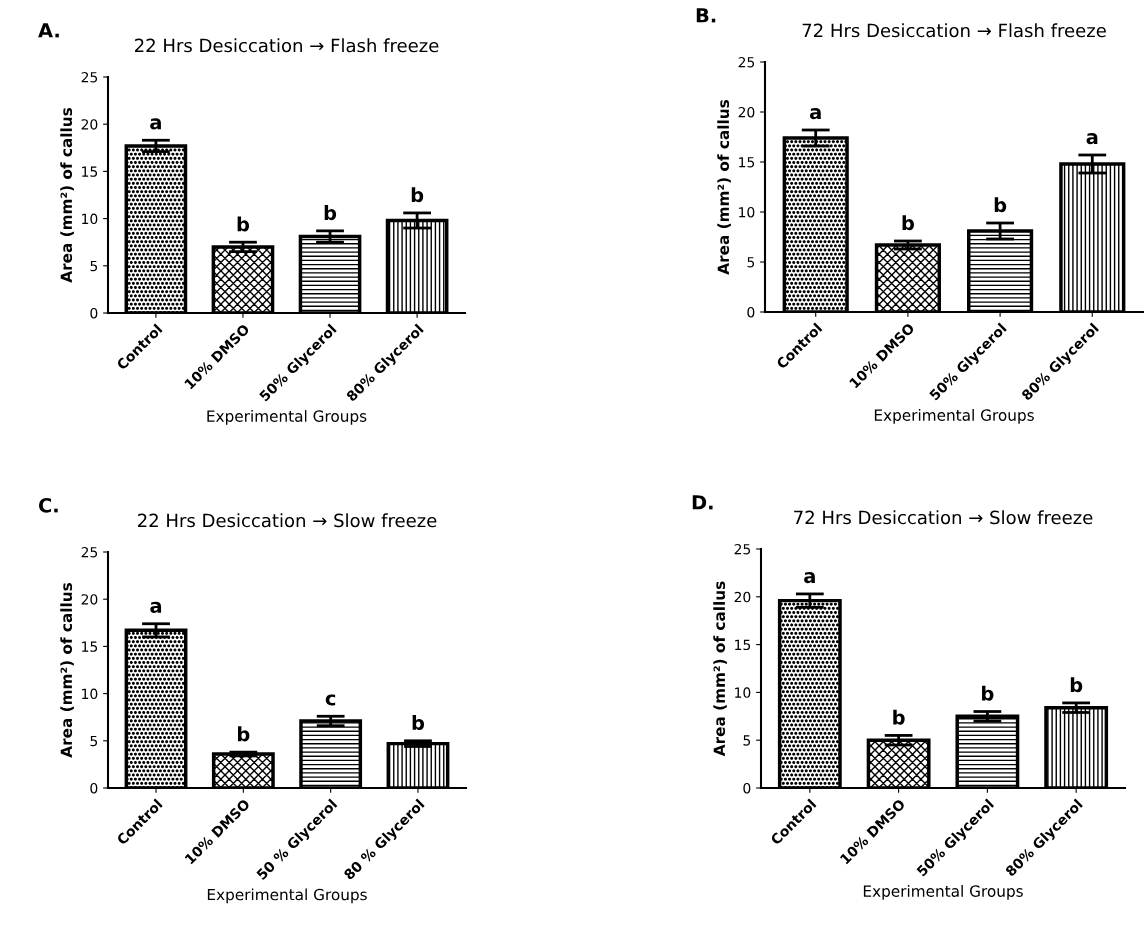 The height and width of the screenshot is (925, 1146). What do you see at coordinates (287, 45) in the screenshot?
I see `chart-title: 22 Hrs Desiccation → Flash freeze` at bounding box center [287, 45].